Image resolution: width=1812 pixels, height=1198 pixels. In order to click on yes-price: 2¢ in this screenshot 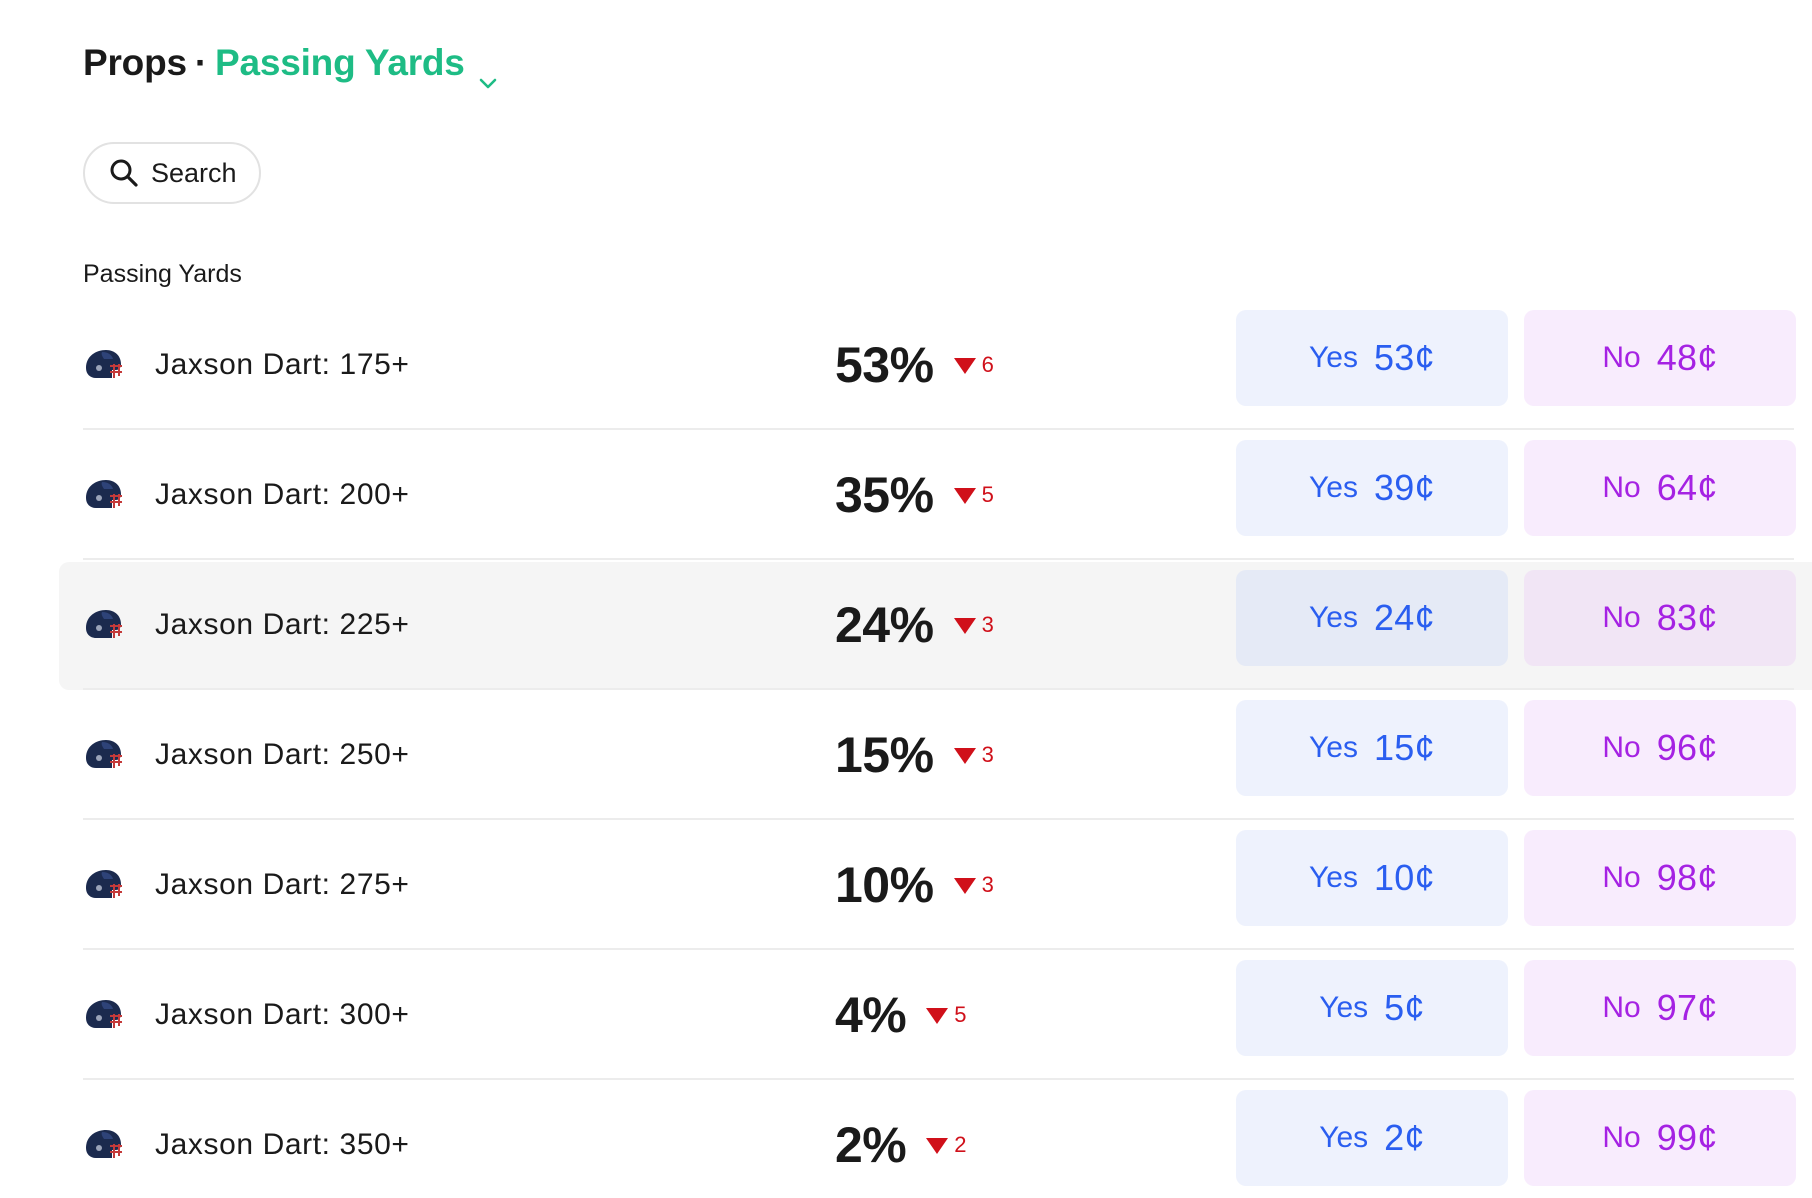, I will do `click(1404, 1137)`.